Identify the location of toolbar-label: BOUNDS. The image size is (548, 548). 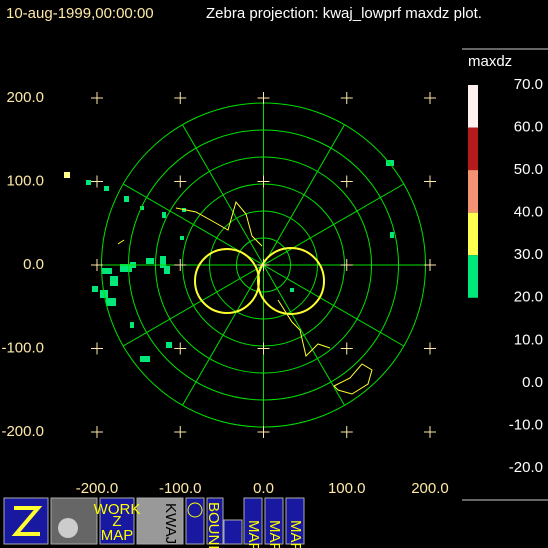
(213, 525).